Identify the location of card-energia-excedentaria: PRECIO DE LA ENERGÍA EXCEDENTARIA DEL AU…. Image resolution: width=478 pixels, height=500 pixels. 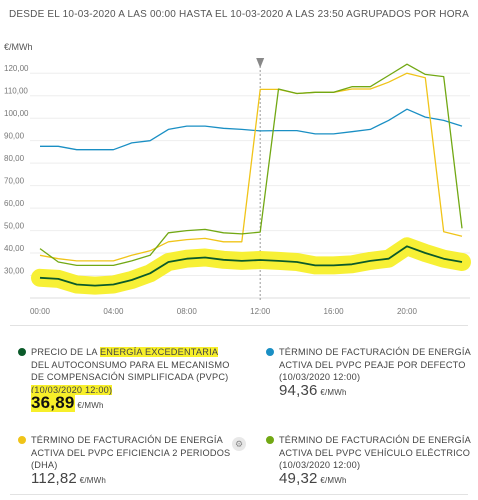
(128, 379).